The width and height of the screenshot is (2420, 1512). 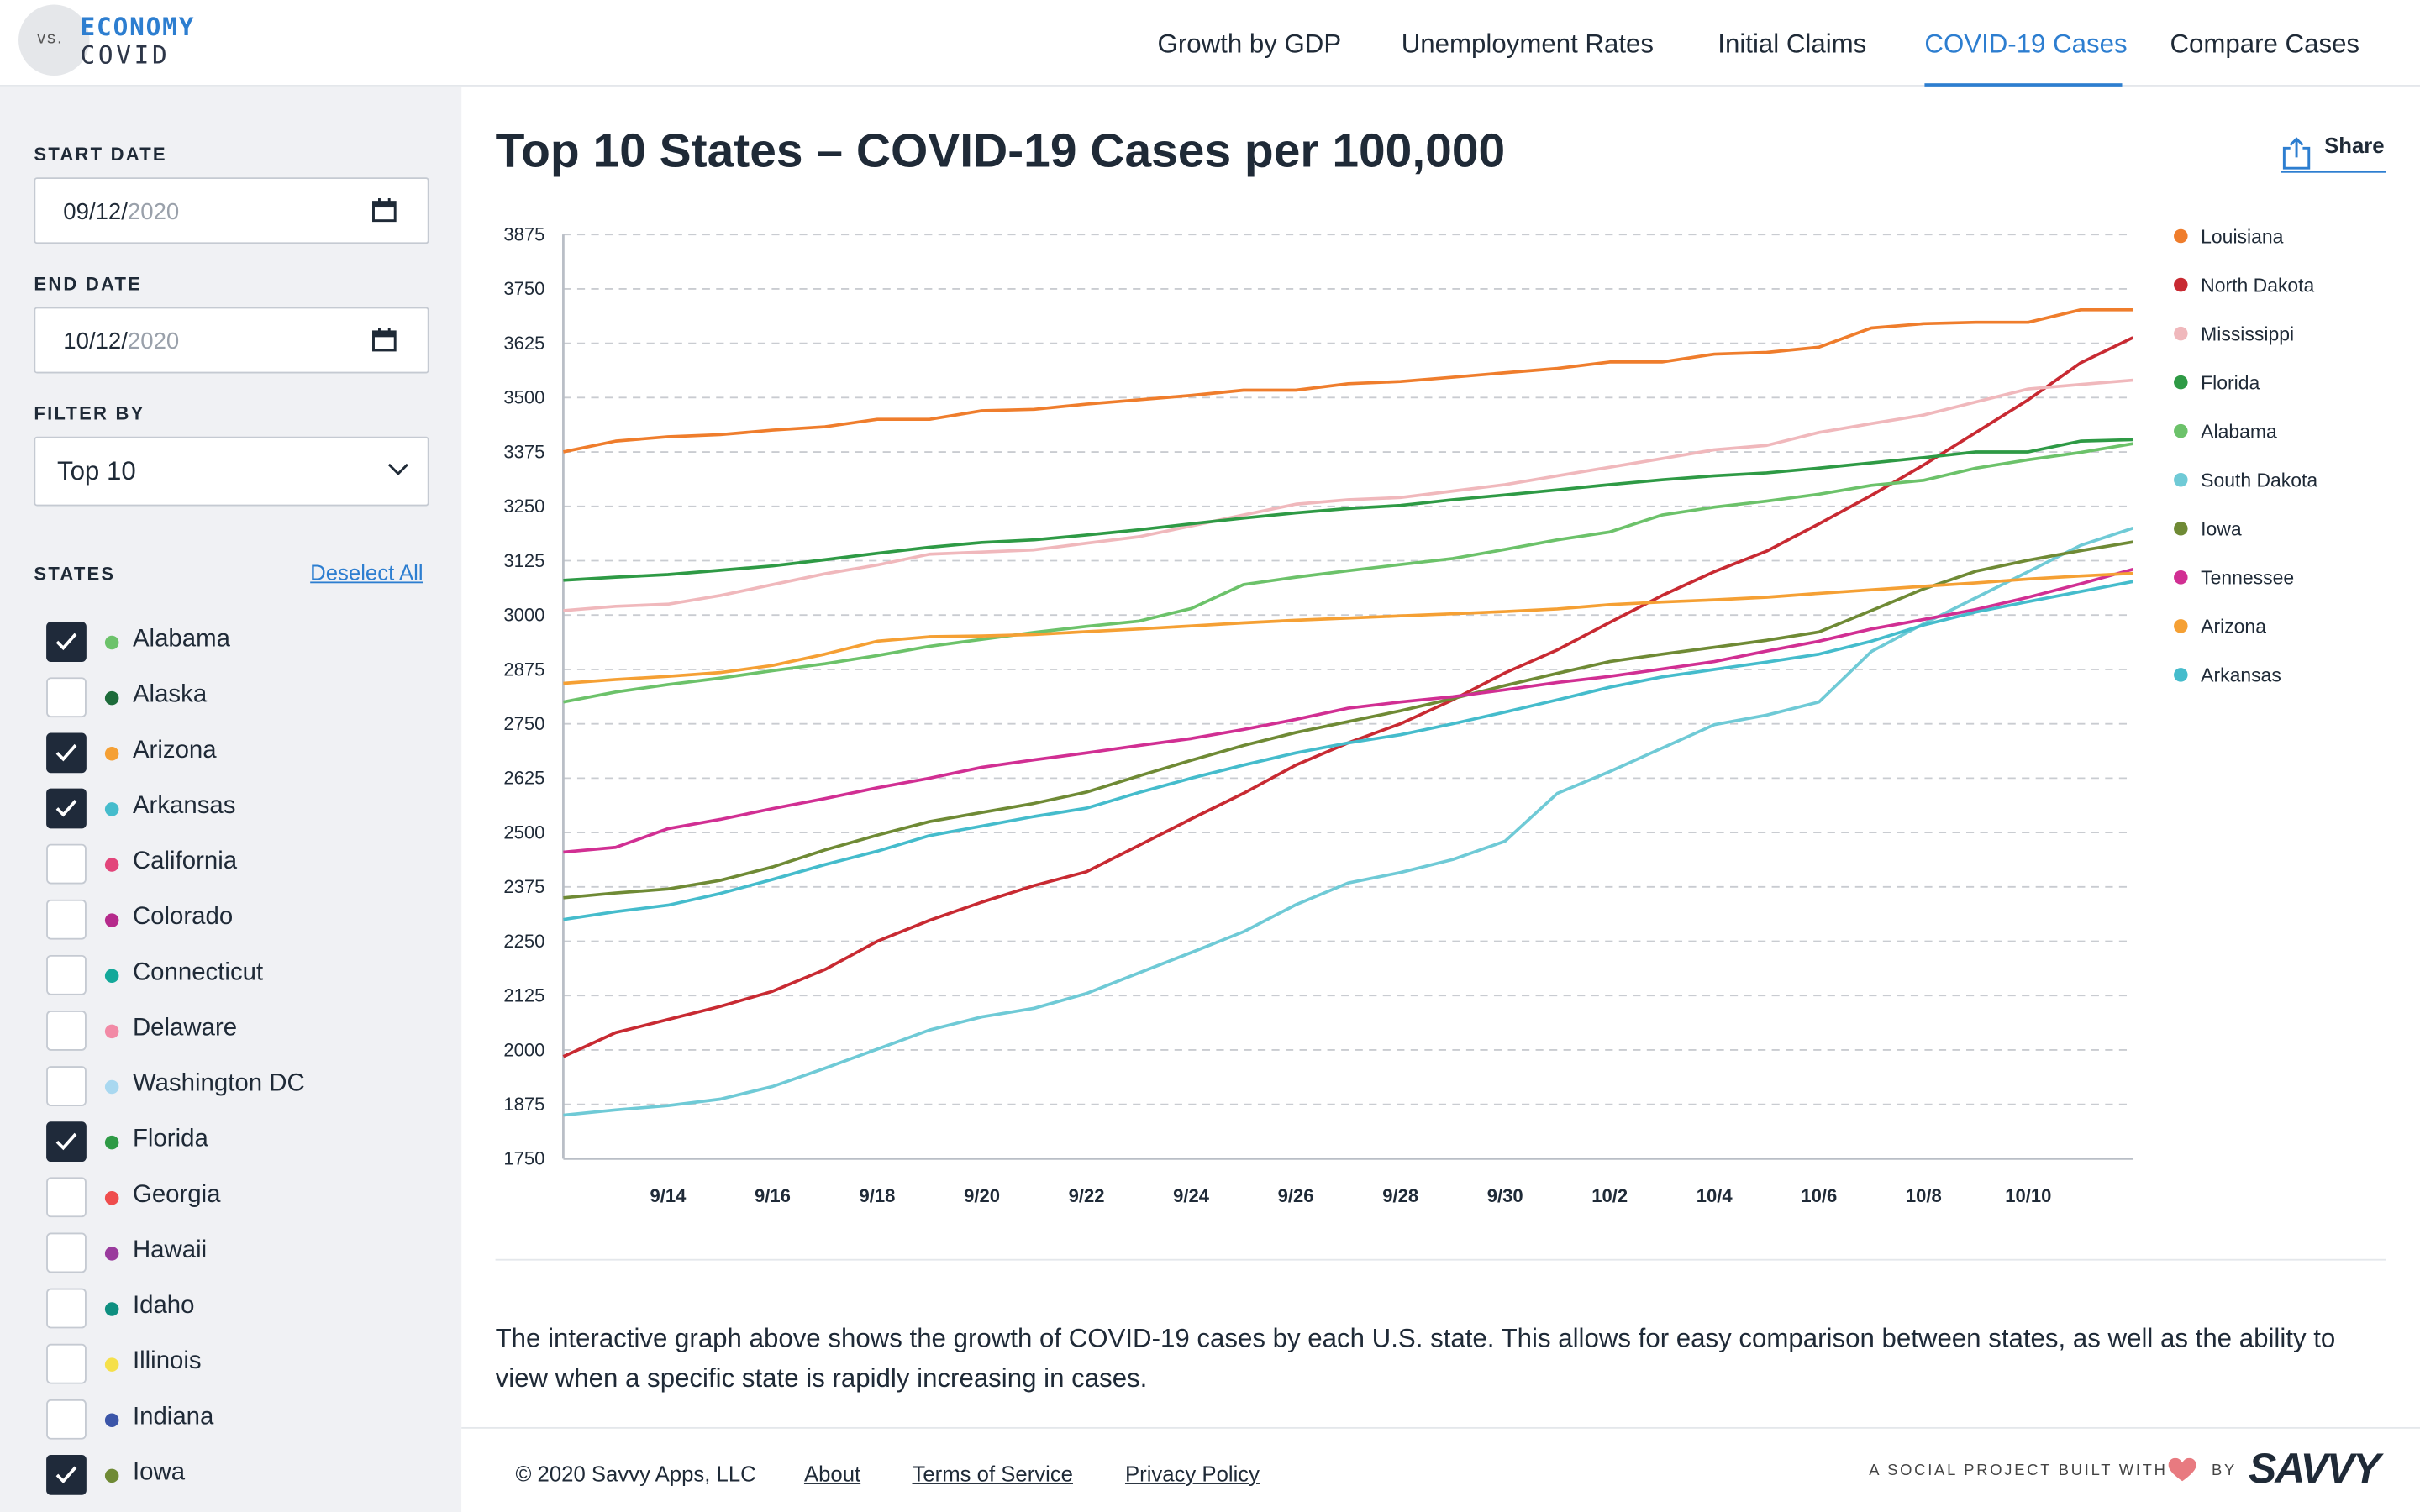 I want to click on logo-line-covid: COVID, so click(x=125, y=54).